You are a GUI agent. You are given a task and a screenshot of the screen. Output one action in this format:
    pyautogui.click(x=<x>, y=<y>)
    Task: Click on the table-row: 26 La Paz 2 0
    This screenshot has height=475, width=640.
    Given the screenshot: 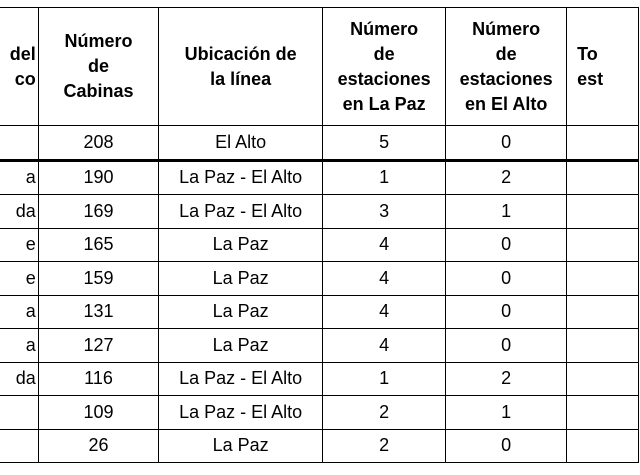 What is the action you would take?
    pyautogui.click(x=319, y=445)
    